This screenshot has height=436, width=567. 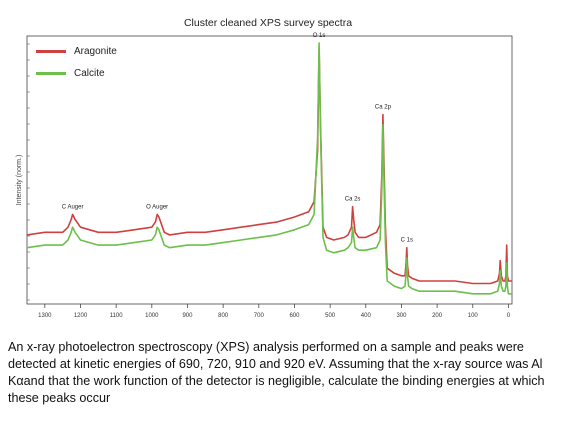 I want to click on x-tick-label: 1000, so click(x=152, y=316).